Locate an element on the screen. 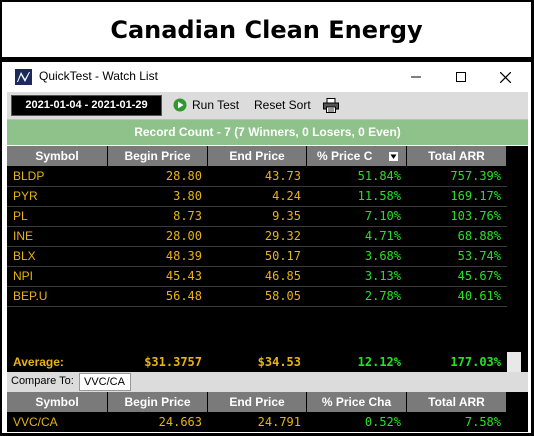 The width and height of the screenshot is (534, 436). sort-desc-icon is located at coordinates (393, 156).